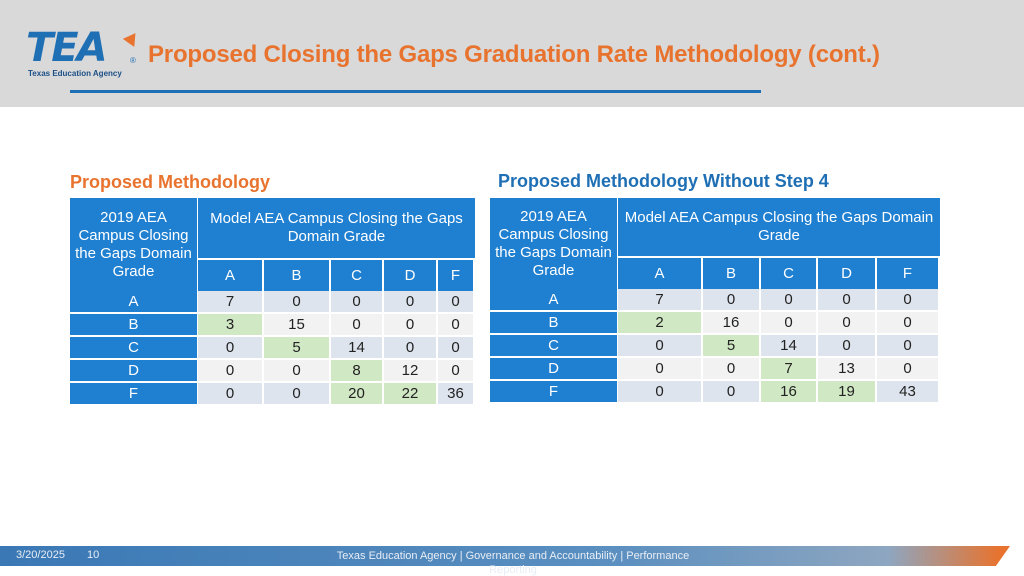 This screenshot has height=576, width=1024. I want to click on tea-logo: TEA ® Texas Education Agency, so click(83, 53).